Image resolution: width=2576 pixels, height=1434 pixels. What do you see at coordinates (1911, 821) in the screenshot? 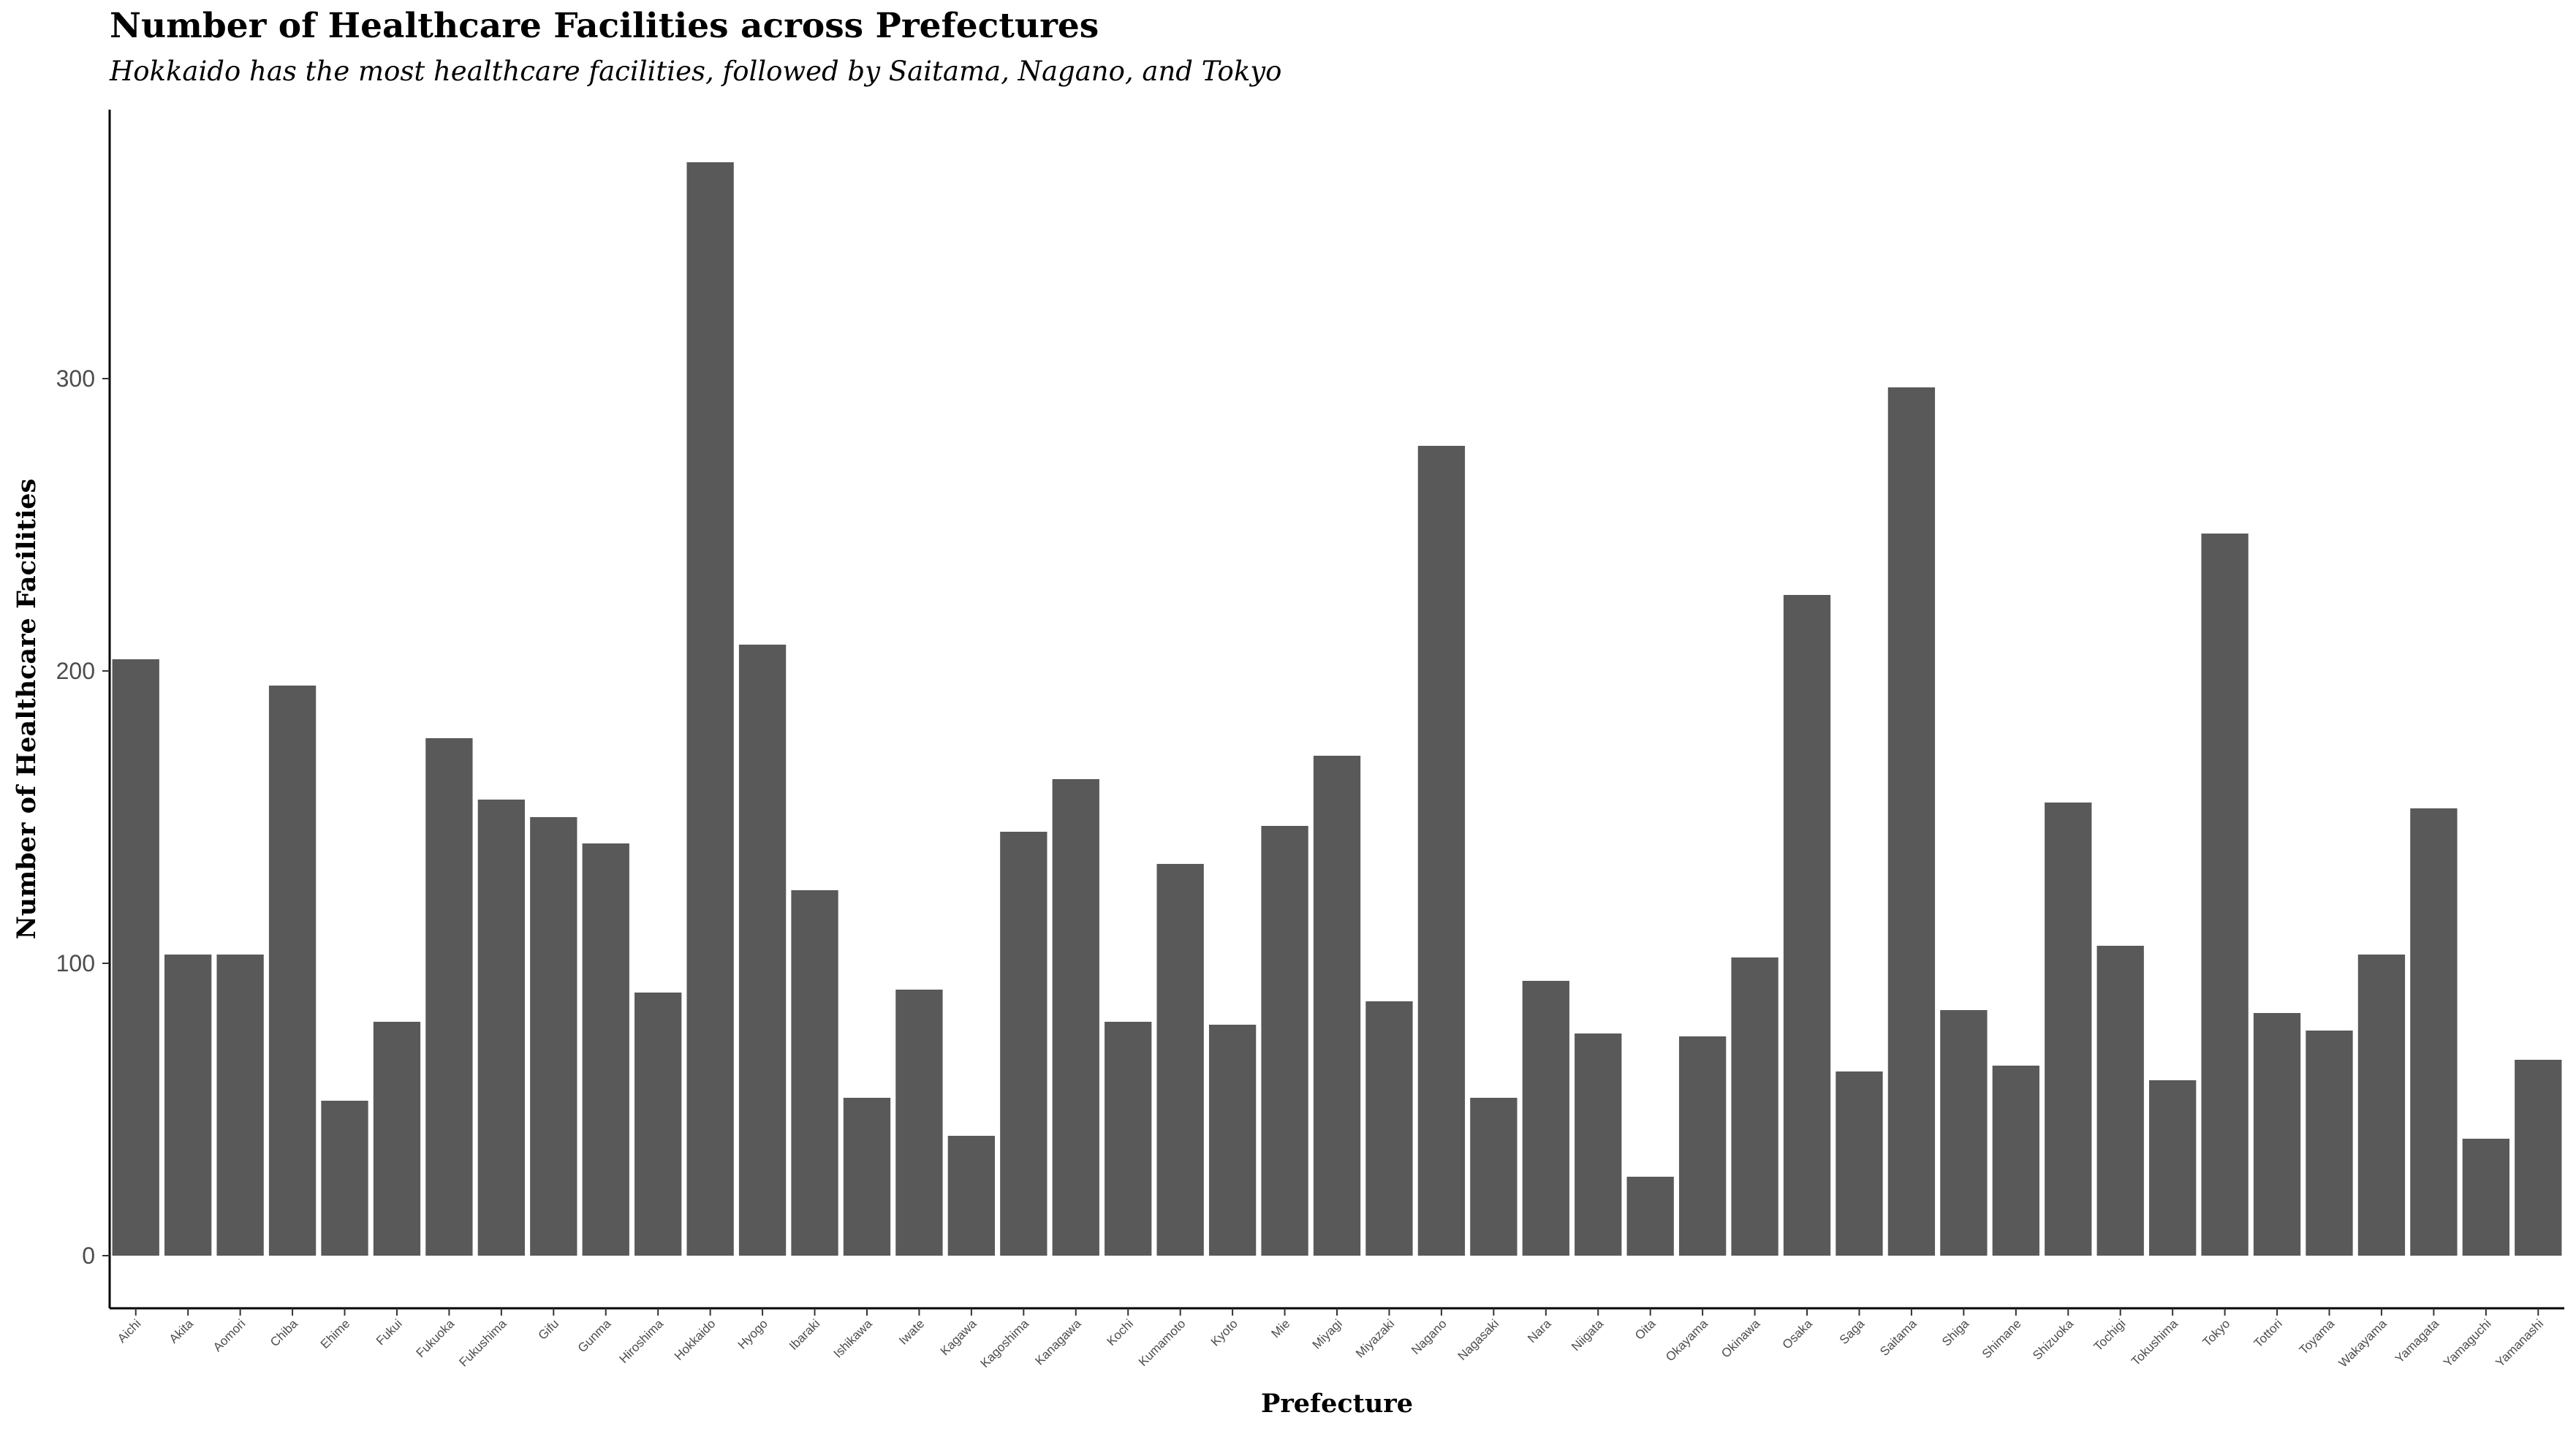
I see `bar-saitama` at bounding box center [1911, 821].